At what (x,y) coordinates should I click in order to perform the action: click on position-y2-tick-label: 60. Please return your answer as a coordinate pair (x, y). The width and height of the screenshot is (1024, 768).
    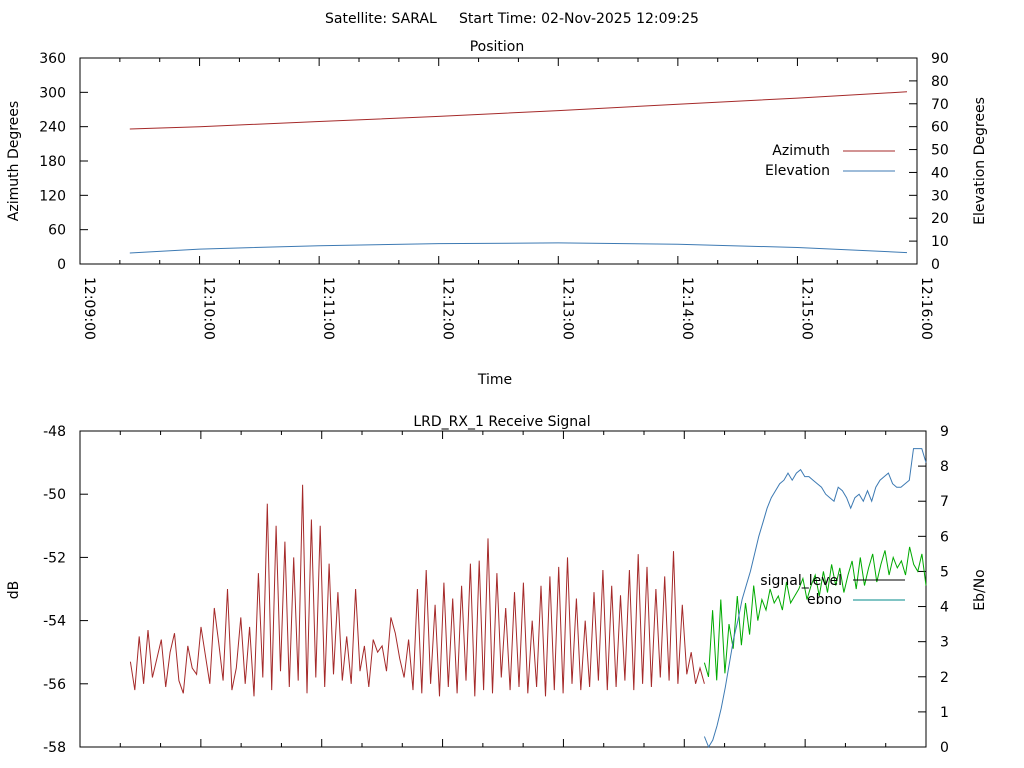
    Looking at the image, I should click on (940, 128).